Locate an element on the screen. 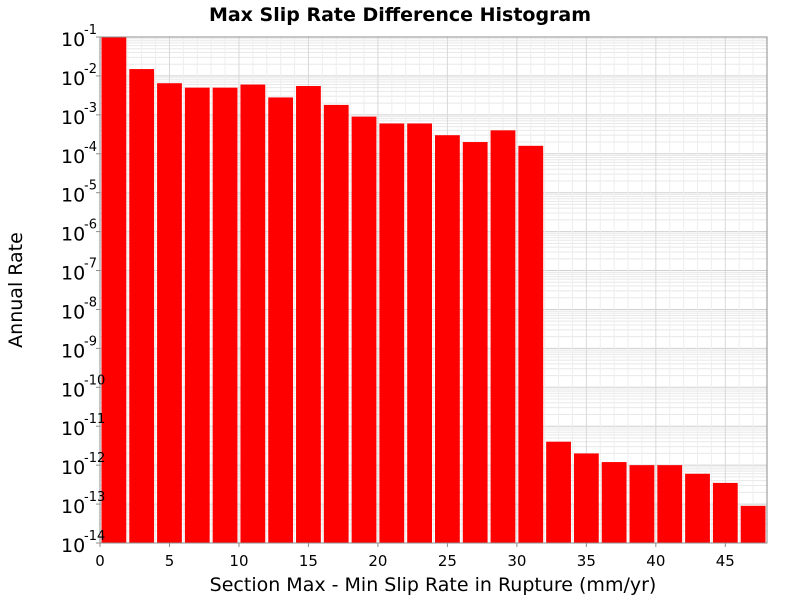 The height and width of the screenshot is (600, 800). x-tick-label: 10 is located at coordinates (238, 561).